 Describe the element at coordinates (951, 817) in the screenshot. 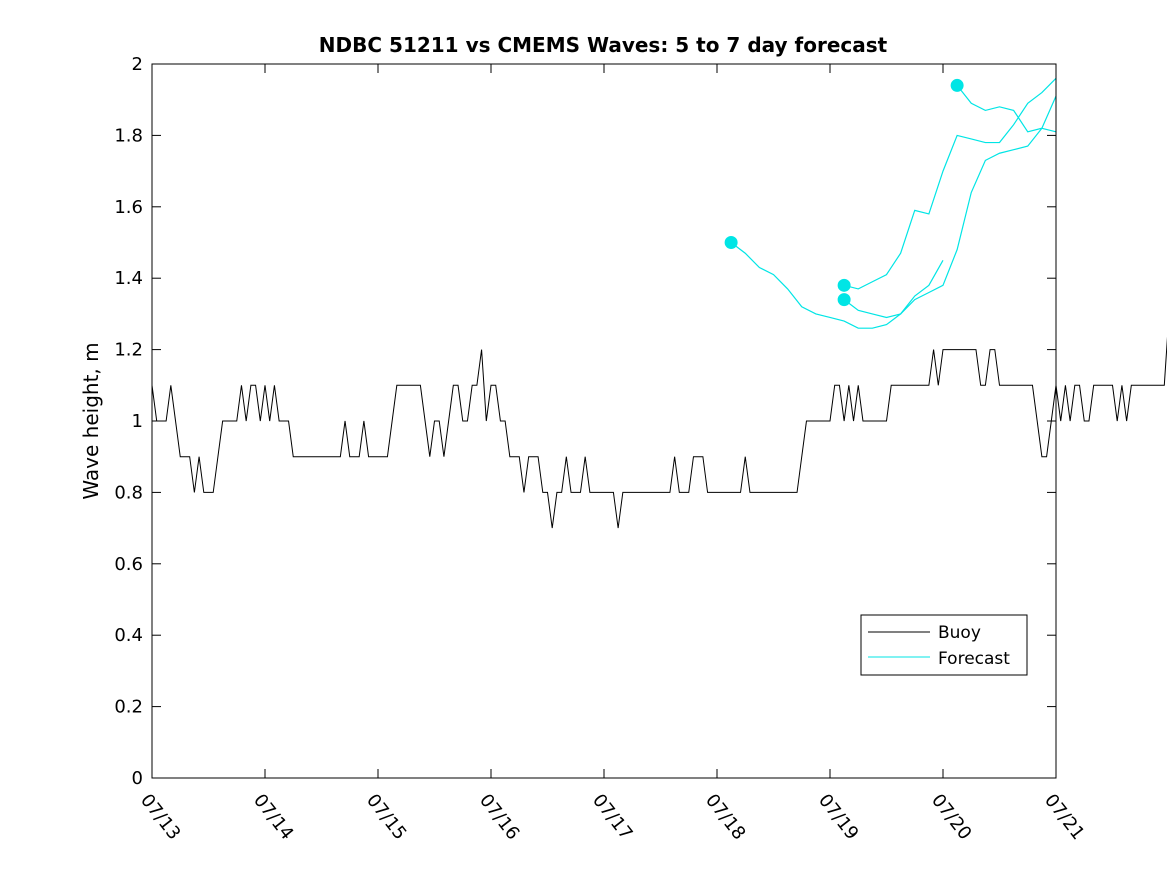

I see `x-tick-label: 07/20` at that location.